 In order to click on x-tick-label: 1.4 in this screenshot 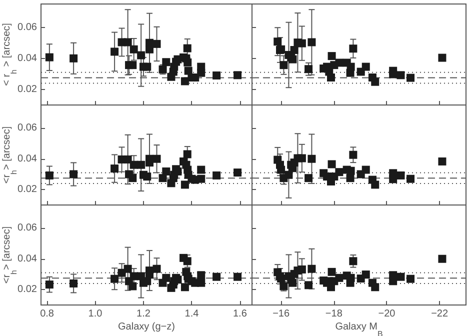, I will do `click(192, 314)`.